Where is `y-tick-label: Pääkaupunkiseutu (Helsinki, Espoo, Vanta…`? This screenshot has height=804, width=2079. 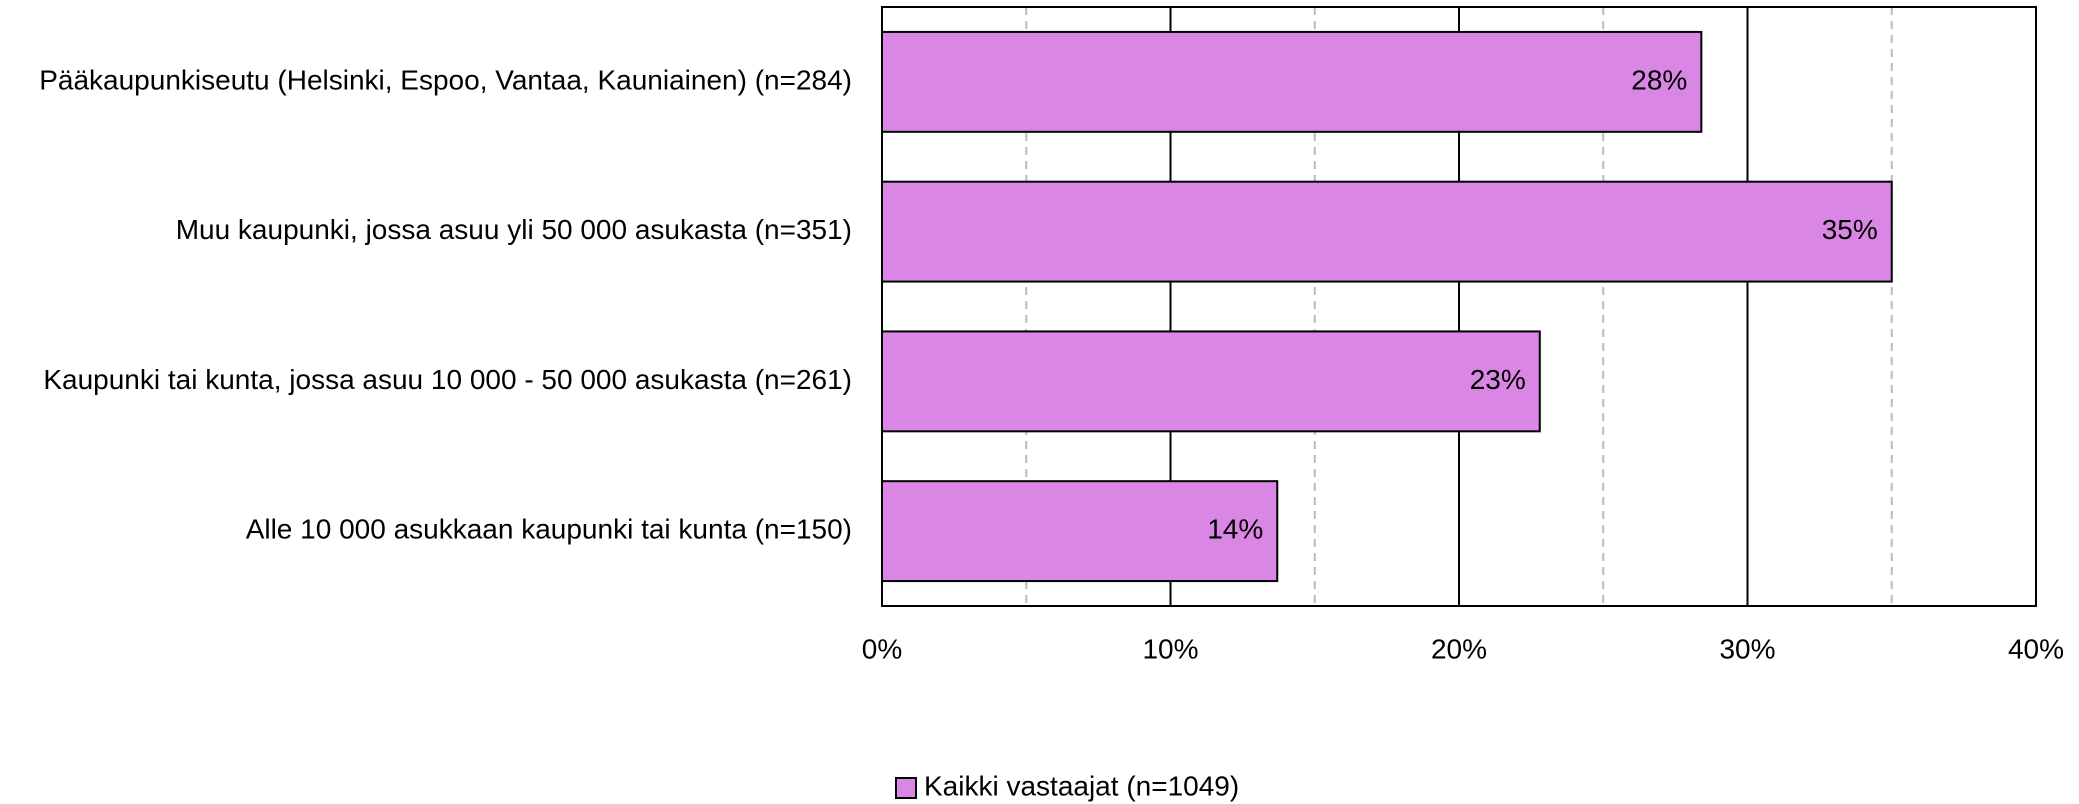 y-tick-label: Pääkaupunkiseutu (Helsinki, Espoo, Vanta… is located at coordinates (445, 79).